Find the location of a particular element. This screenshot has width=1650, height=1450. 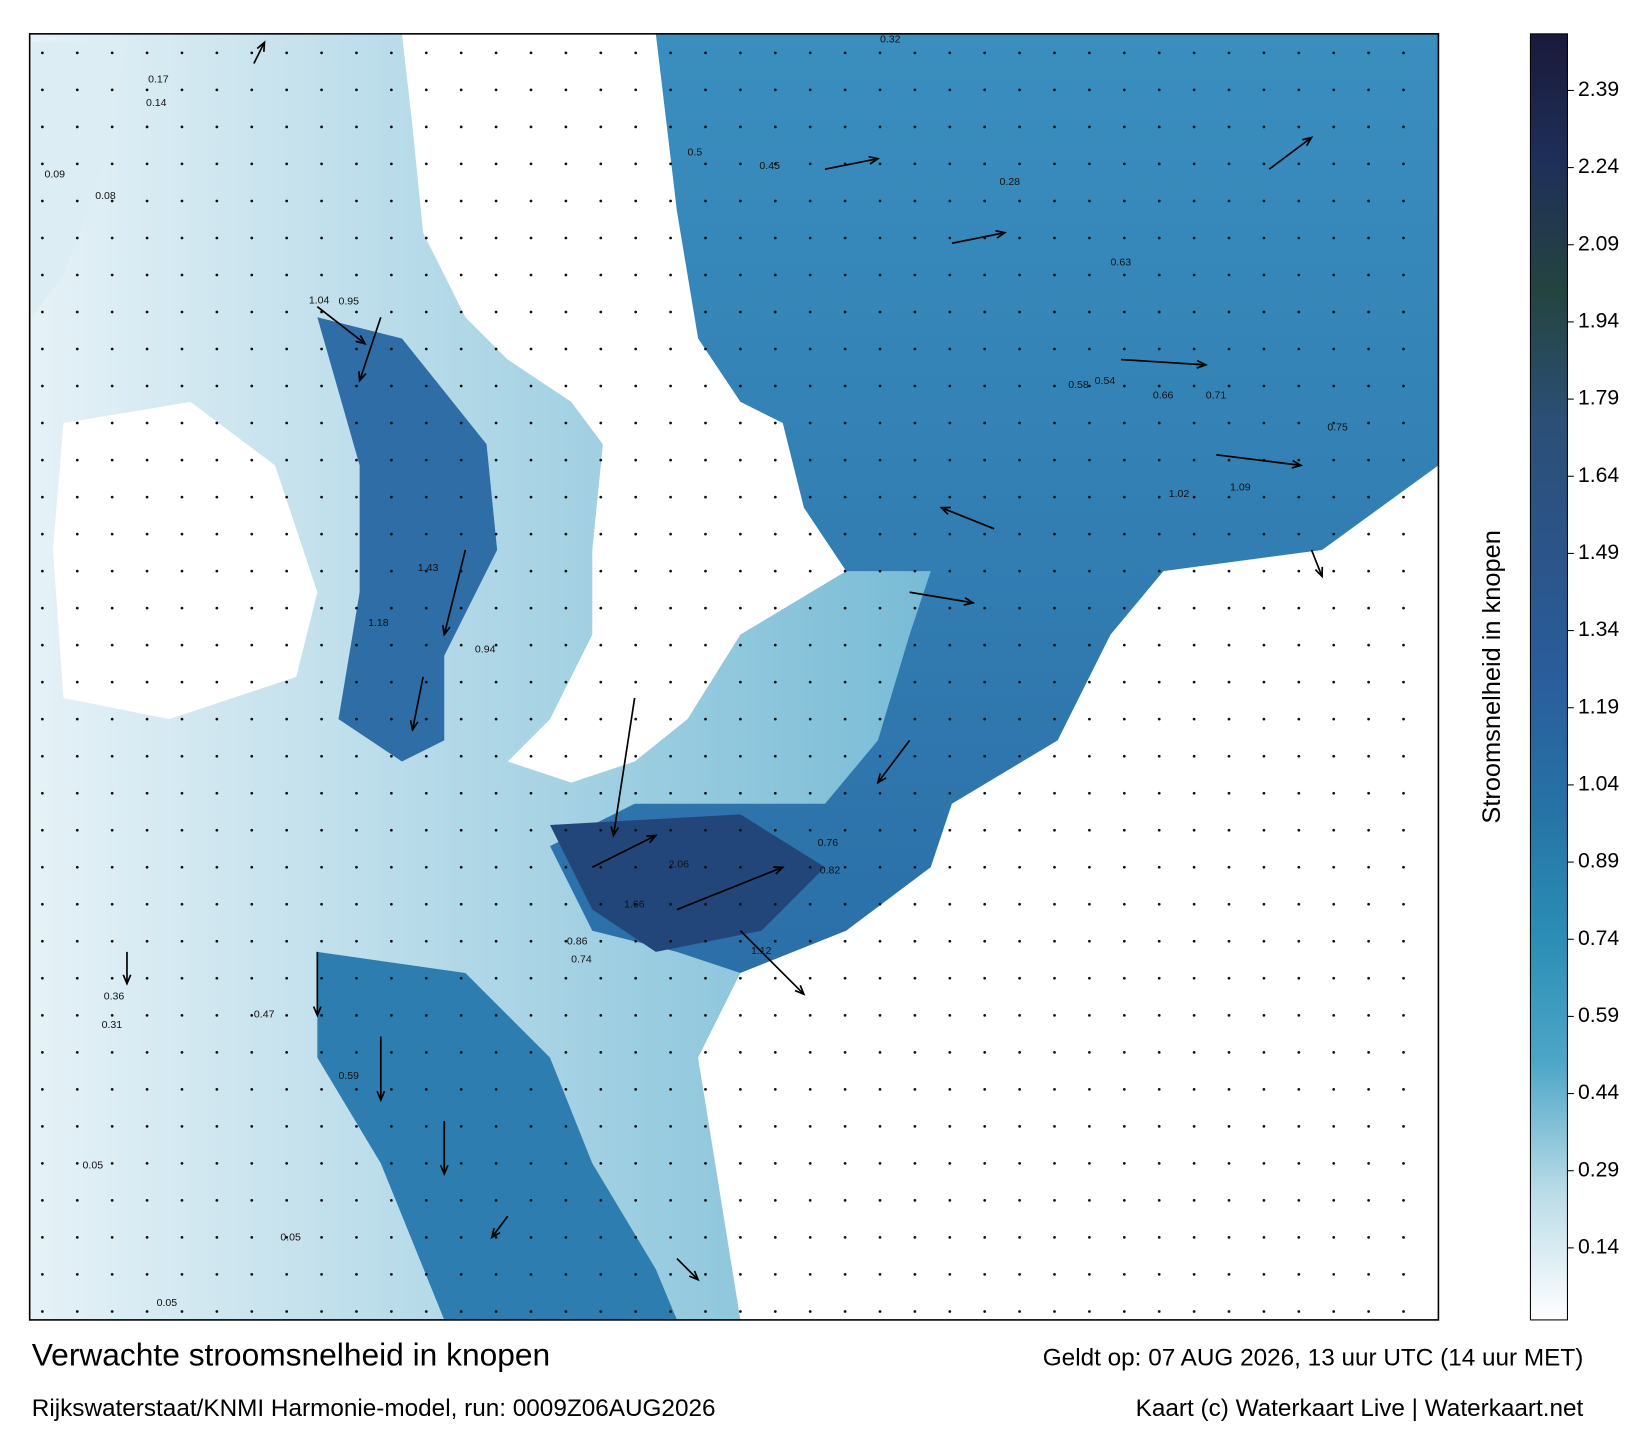

channel-south is located at coordinates (497, 1135).